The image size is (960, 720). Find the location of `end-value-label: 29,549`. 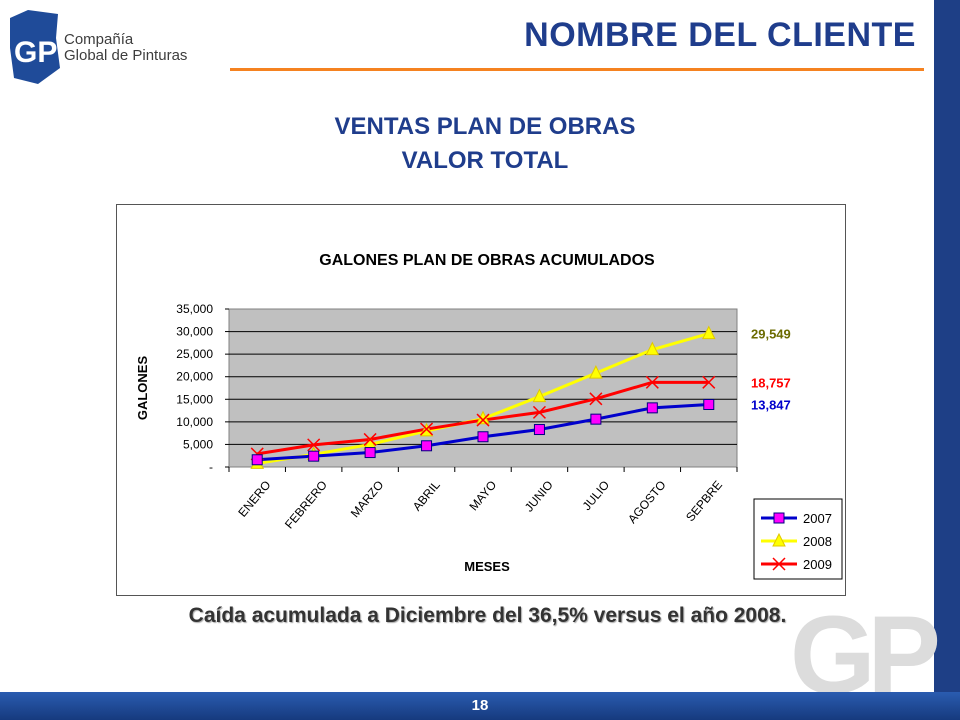

end-value-label: 29,549 is located at coordinates (771, 334).